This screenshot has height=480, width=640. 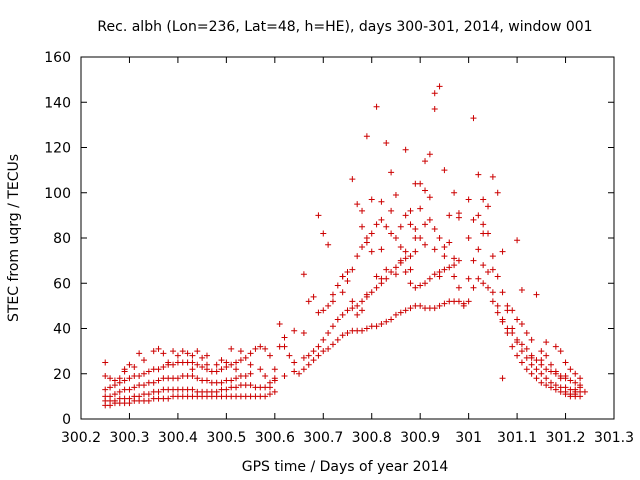 I want to click on y-tick-label: 60, so click(x=62, y=284).